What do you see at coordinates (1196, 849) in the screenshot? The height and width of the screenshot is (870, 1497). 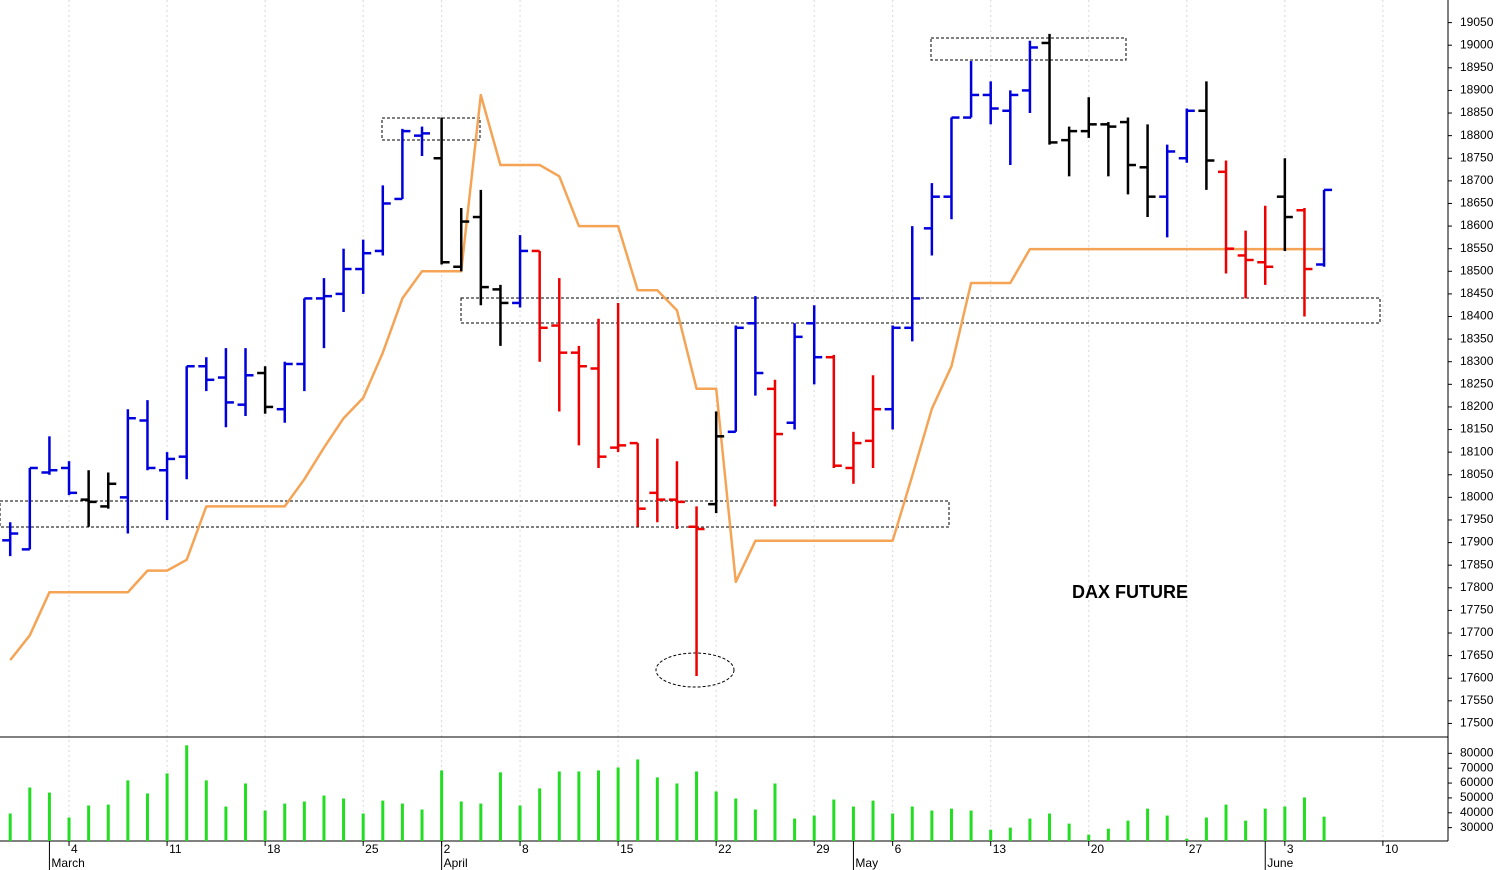 I see `x-tick-label: 27` at bounding box center [1196, 849].